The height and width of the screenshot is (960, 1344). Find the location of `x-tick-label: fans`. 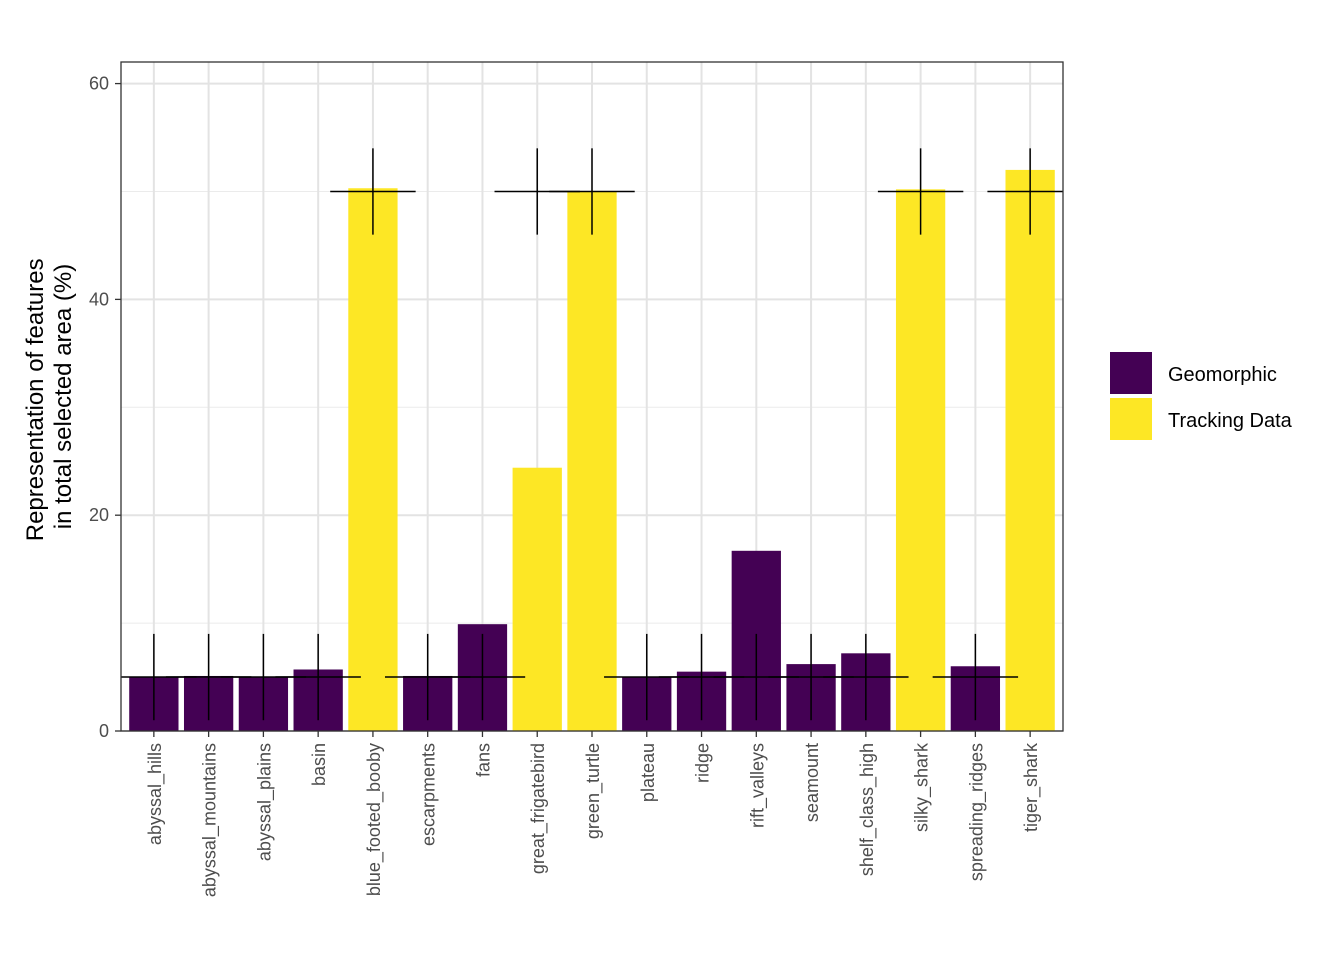

x-tick-label: fans is located at coordinates (483, 760).